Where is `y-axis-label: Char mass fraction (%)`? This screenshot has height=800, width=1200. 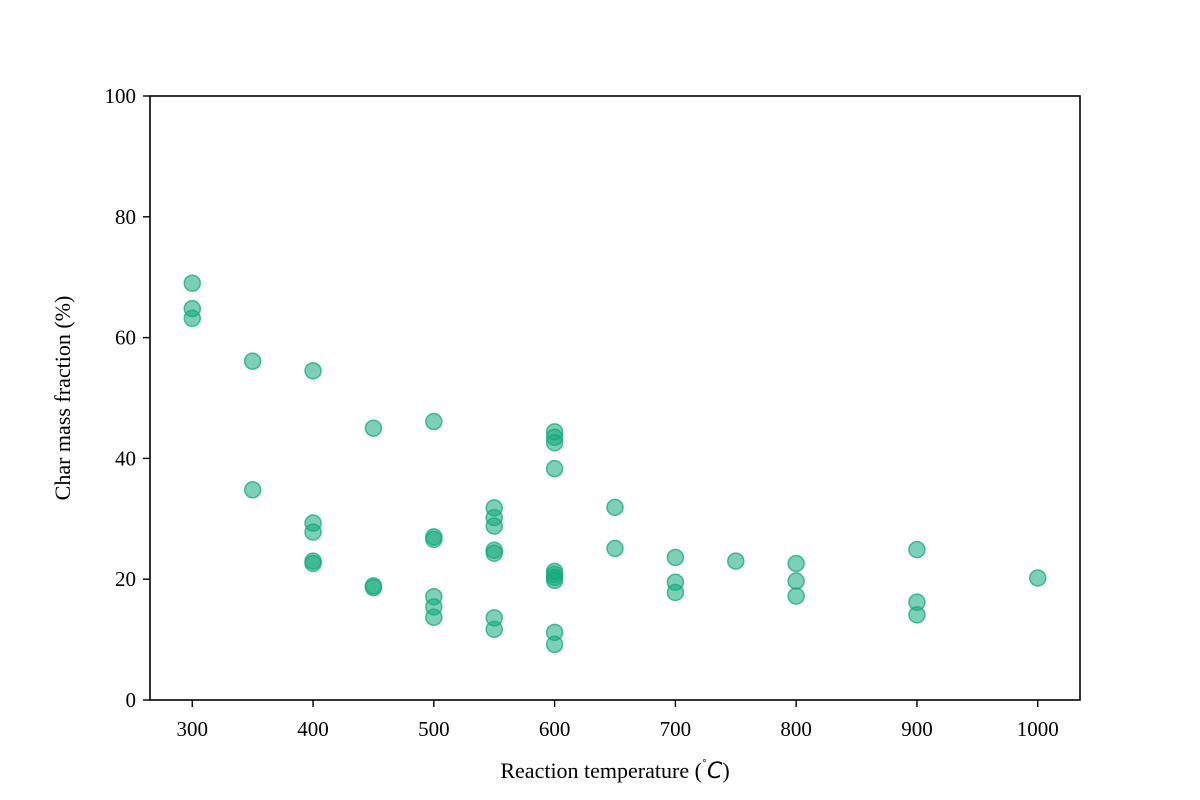
y-axis-label: Char mass fraction (%) is located at coordinates (62, 398).